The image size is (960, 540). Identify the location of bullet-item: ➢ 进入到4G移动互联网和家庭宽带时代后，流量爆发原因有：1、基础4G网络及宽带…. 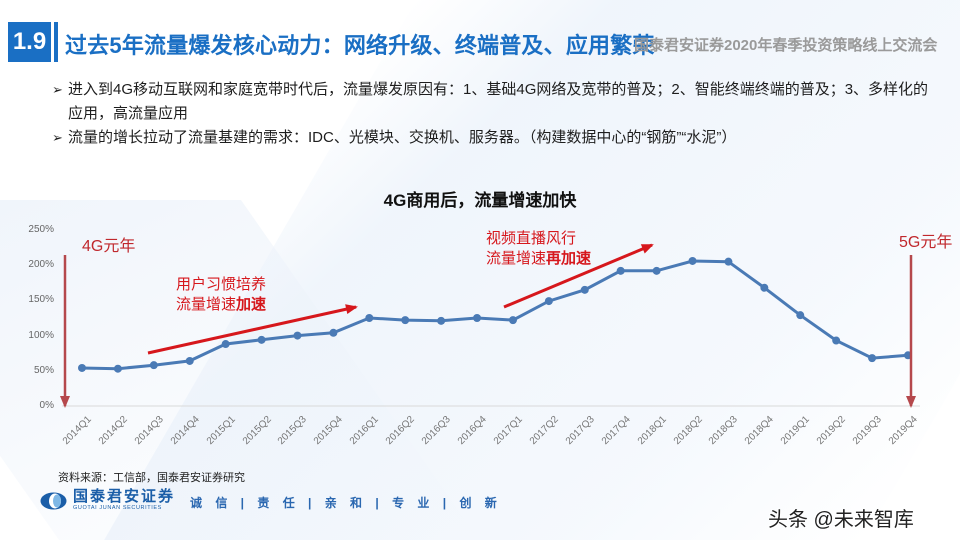
(492, 102).